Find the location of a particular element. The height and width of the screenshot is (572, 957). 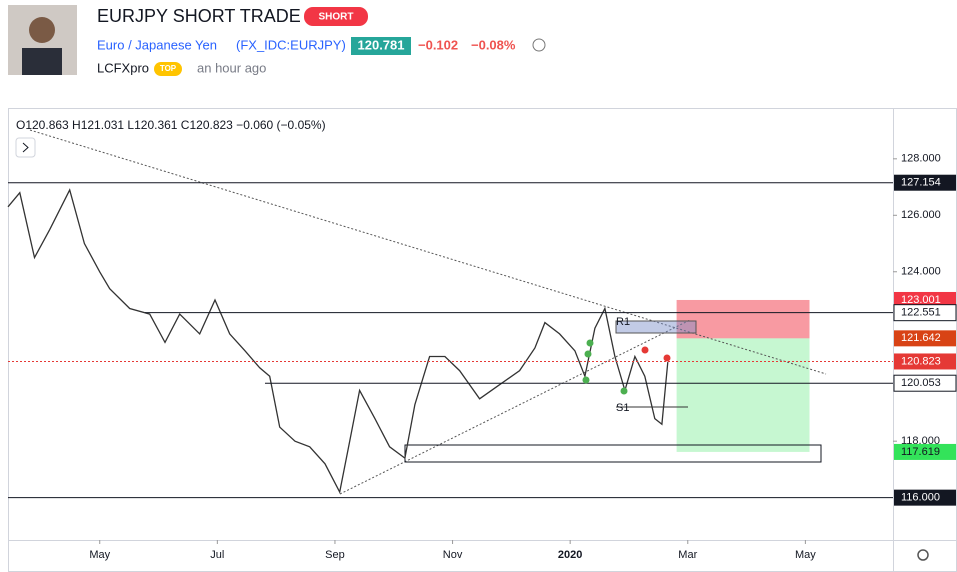

y-tick-label: 128.000 is located at coordinates (921, 159).